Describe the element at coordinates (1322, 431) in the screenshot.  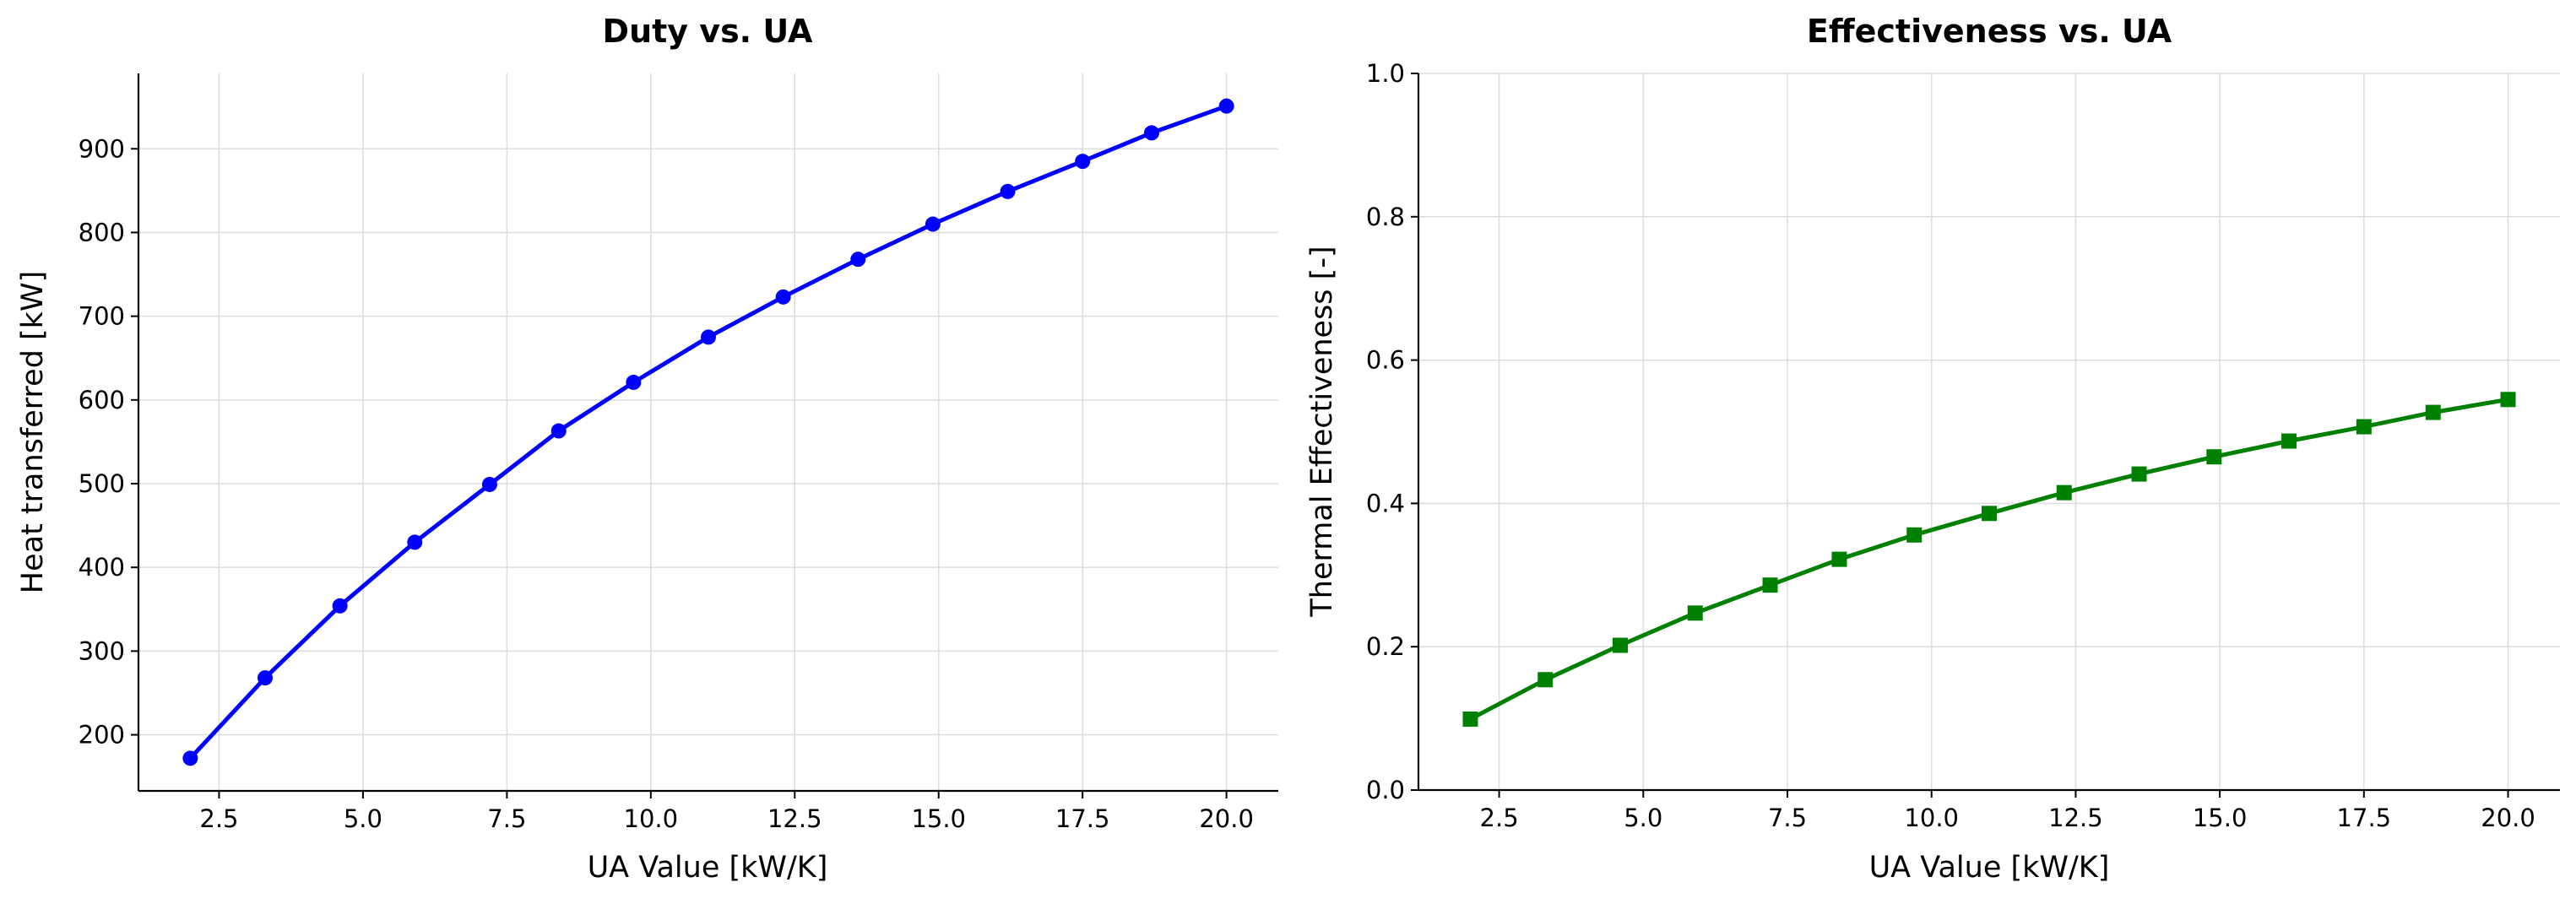
I see `y-axis-label: Thermal Effectiveness [-]` at that location.